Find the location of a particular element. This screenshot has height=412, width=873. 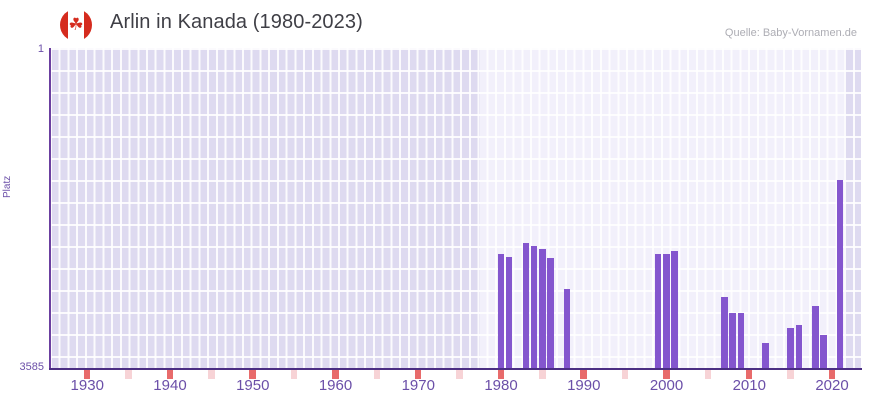

y-axis-tick-label: 3585 is located at coordinates (31, 367).